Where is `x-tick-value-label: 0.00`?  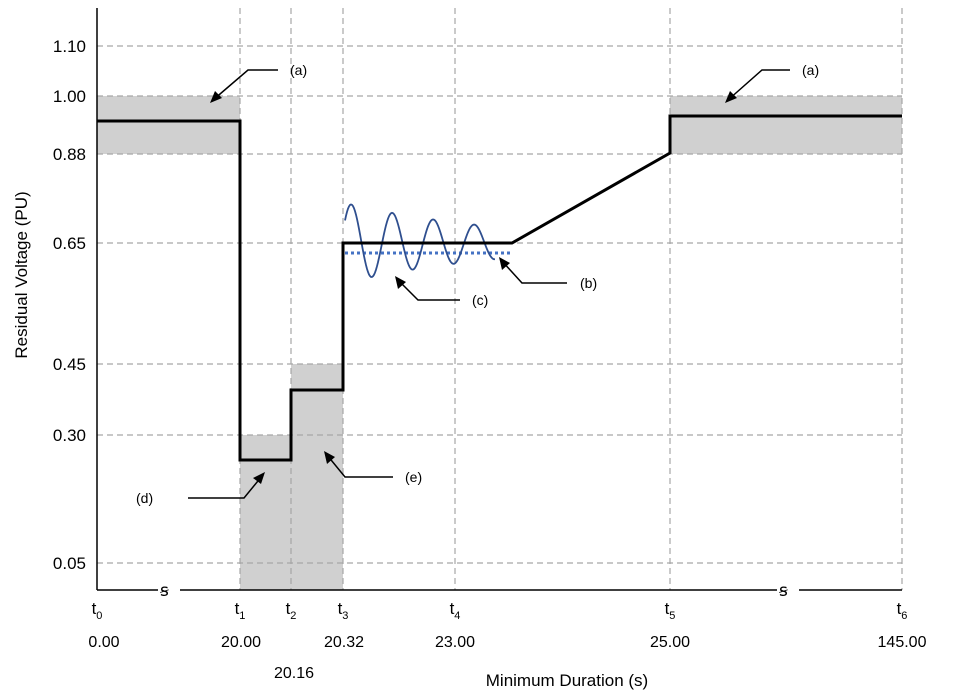
x-tick-value-label: 0.00 is located at coordinates (103, 642).